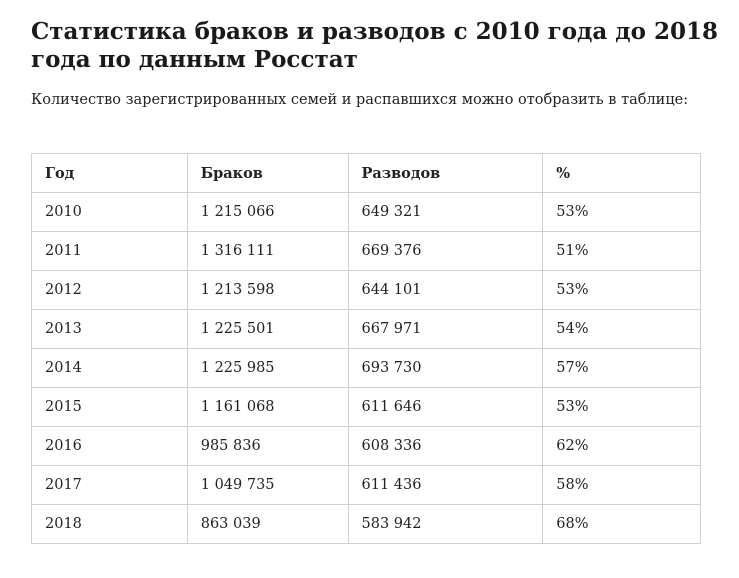 The width and height of the screenshot is (739, 578). What do you see at coordinates (109, 368) in the screenshot?
I see `table-cell: 2014` at bounding box center [109, 368].